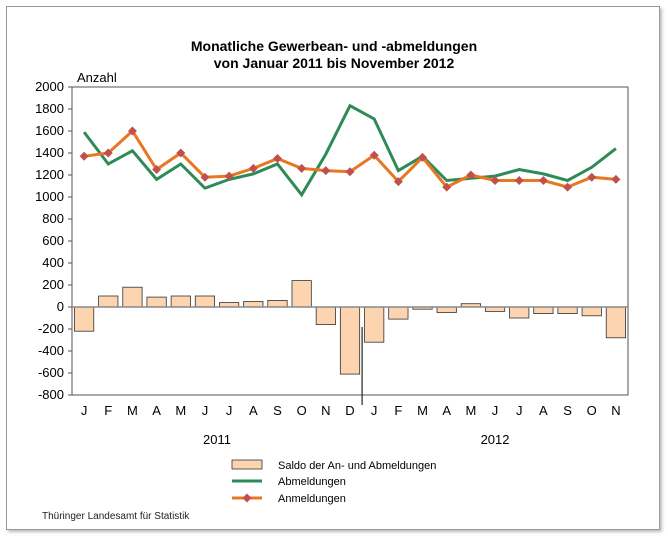 The height and width of the screenshot is (537, 668). I want to click on y-tick-label: 1600, so click(49, 130).